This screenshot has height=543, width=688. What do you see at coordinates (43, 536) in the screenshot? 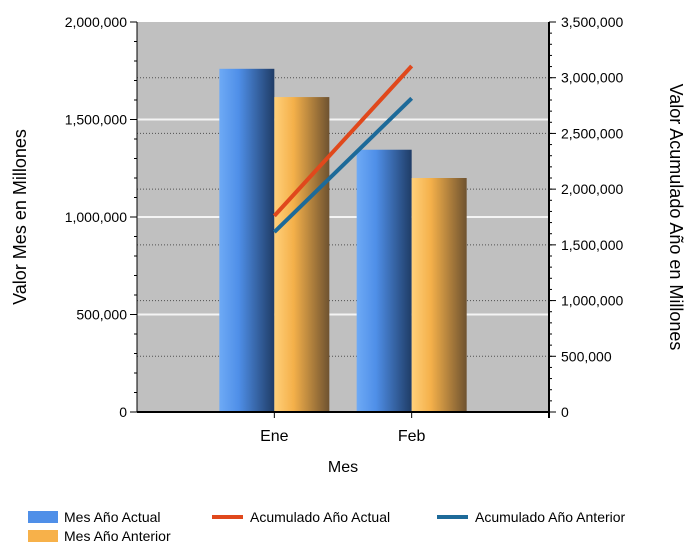
I see `legend-swatch-mes-anio-anterior` at bounding box center [43, 536].